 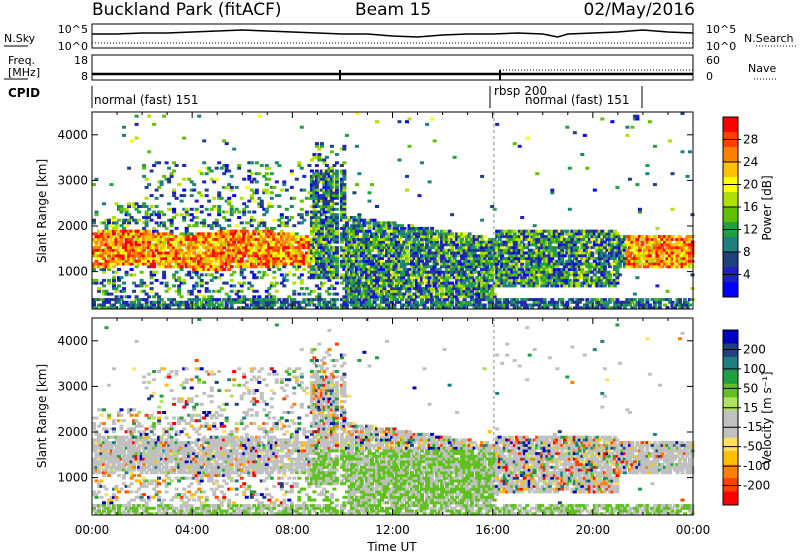 What do you see at coordinates (73, 29) in the screenshot?
I see `noise-left-tick-top: 10^5` at bounding box center [73, 29].